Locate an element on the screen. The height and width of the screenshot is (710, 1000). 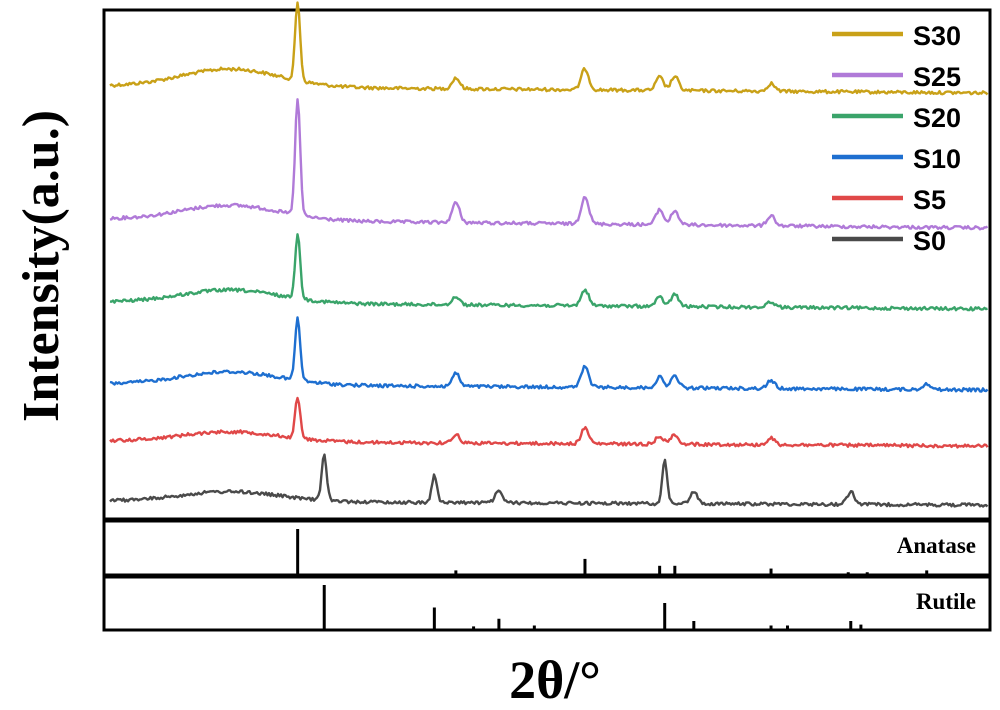
legend-label-s5: S5 is located at coordinates (929, 200).